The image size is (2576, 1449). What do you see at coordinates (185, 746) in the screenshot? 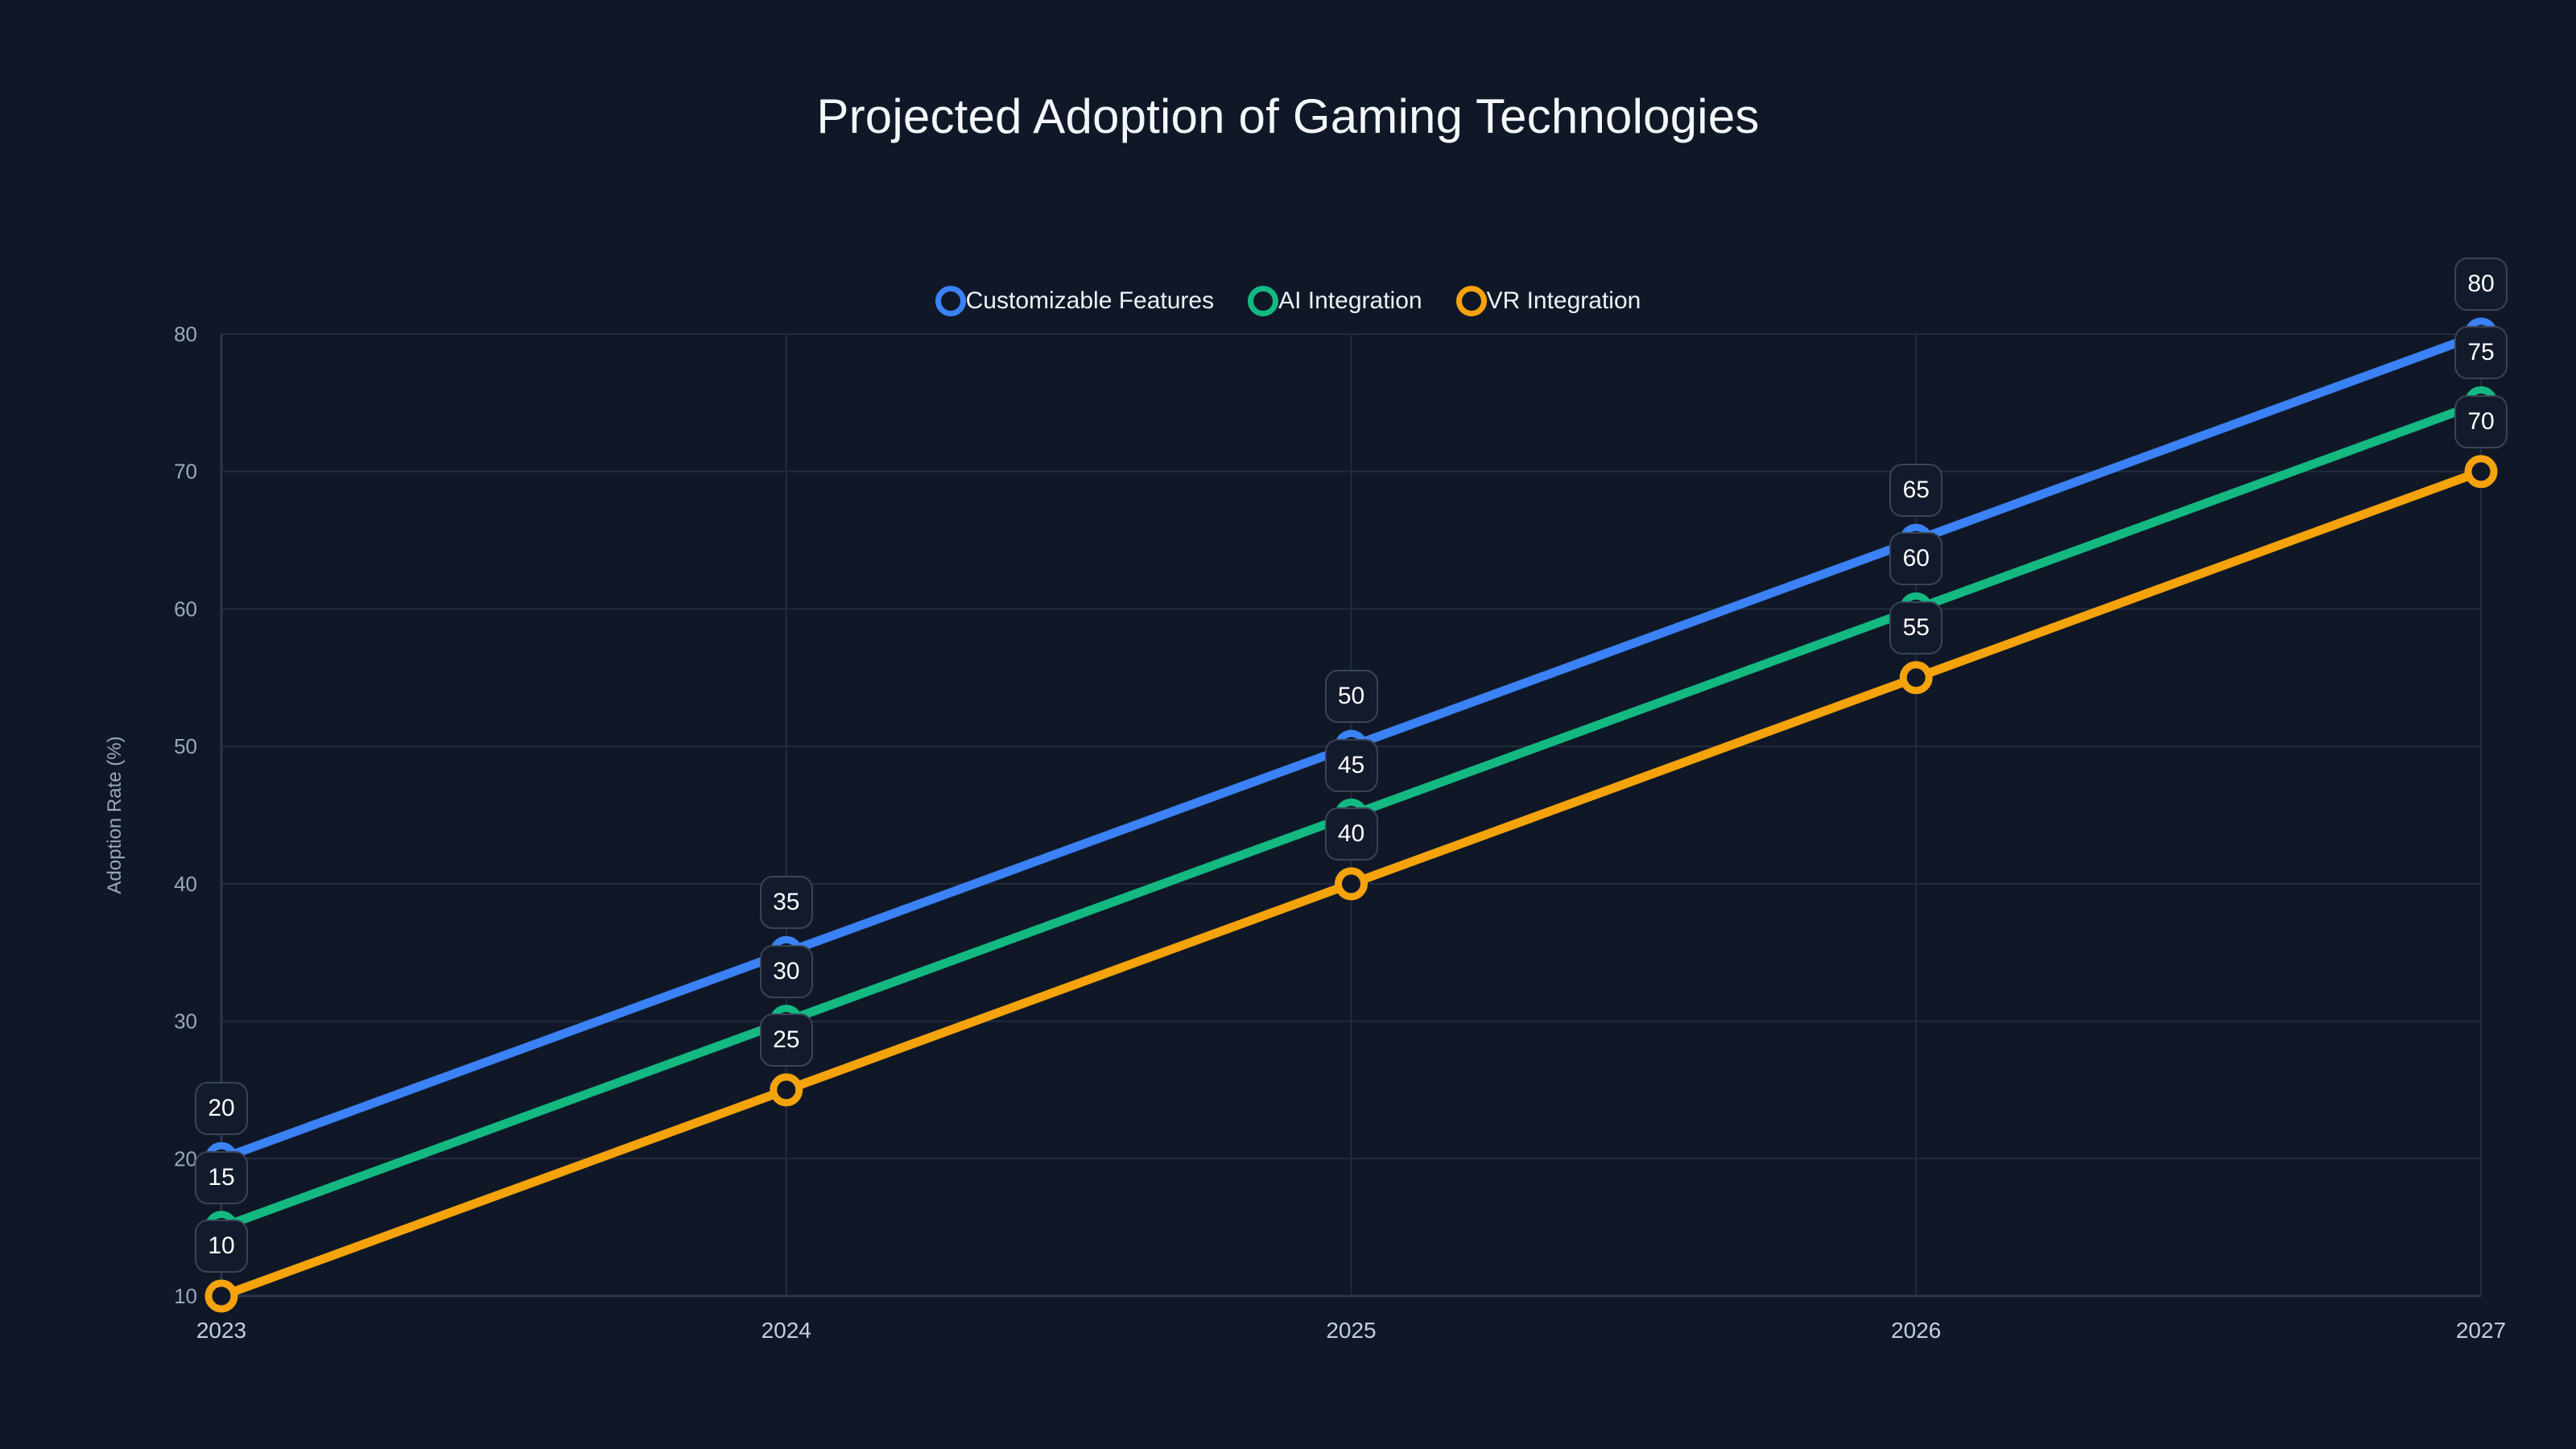
I see `y-axis-tick-label: 50` at bounding box center [185, 746].